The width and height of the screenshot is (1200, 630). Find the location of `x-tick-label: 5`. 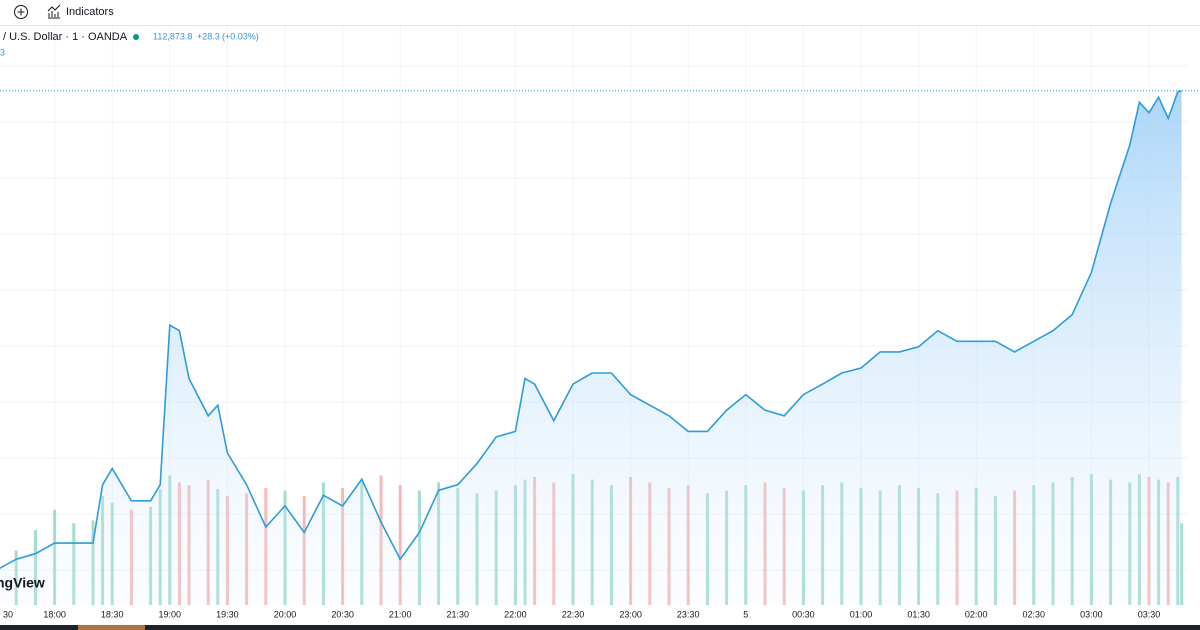

x-tick-label: 5 is located at coordinates (745, 614).